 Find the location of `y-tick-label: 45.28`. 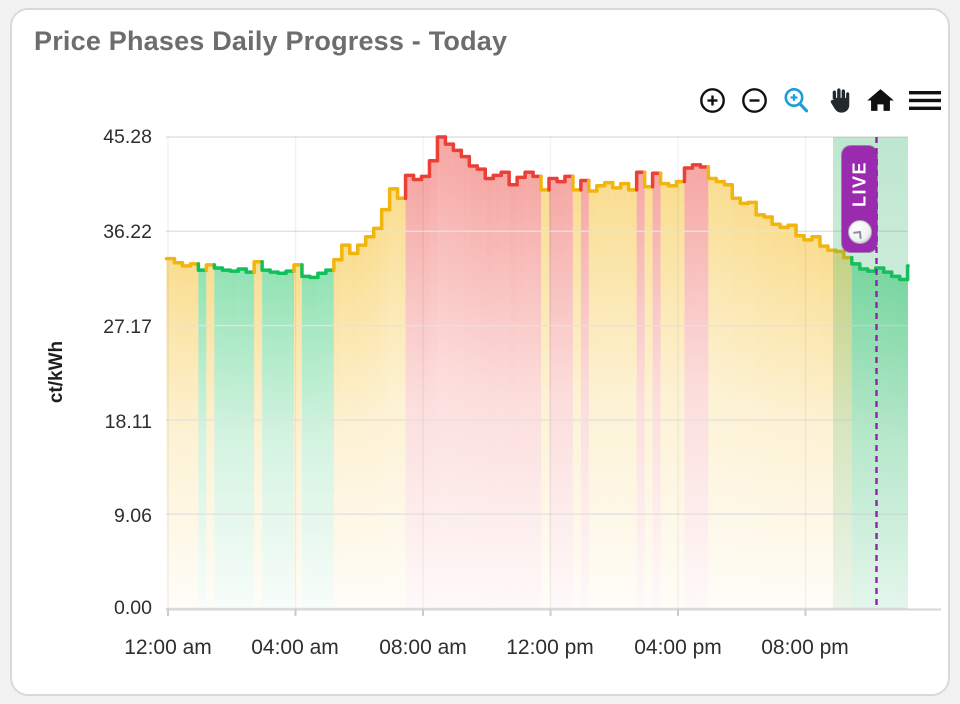

y-tick-label: 45.28 is located at coordinates (127, 137).